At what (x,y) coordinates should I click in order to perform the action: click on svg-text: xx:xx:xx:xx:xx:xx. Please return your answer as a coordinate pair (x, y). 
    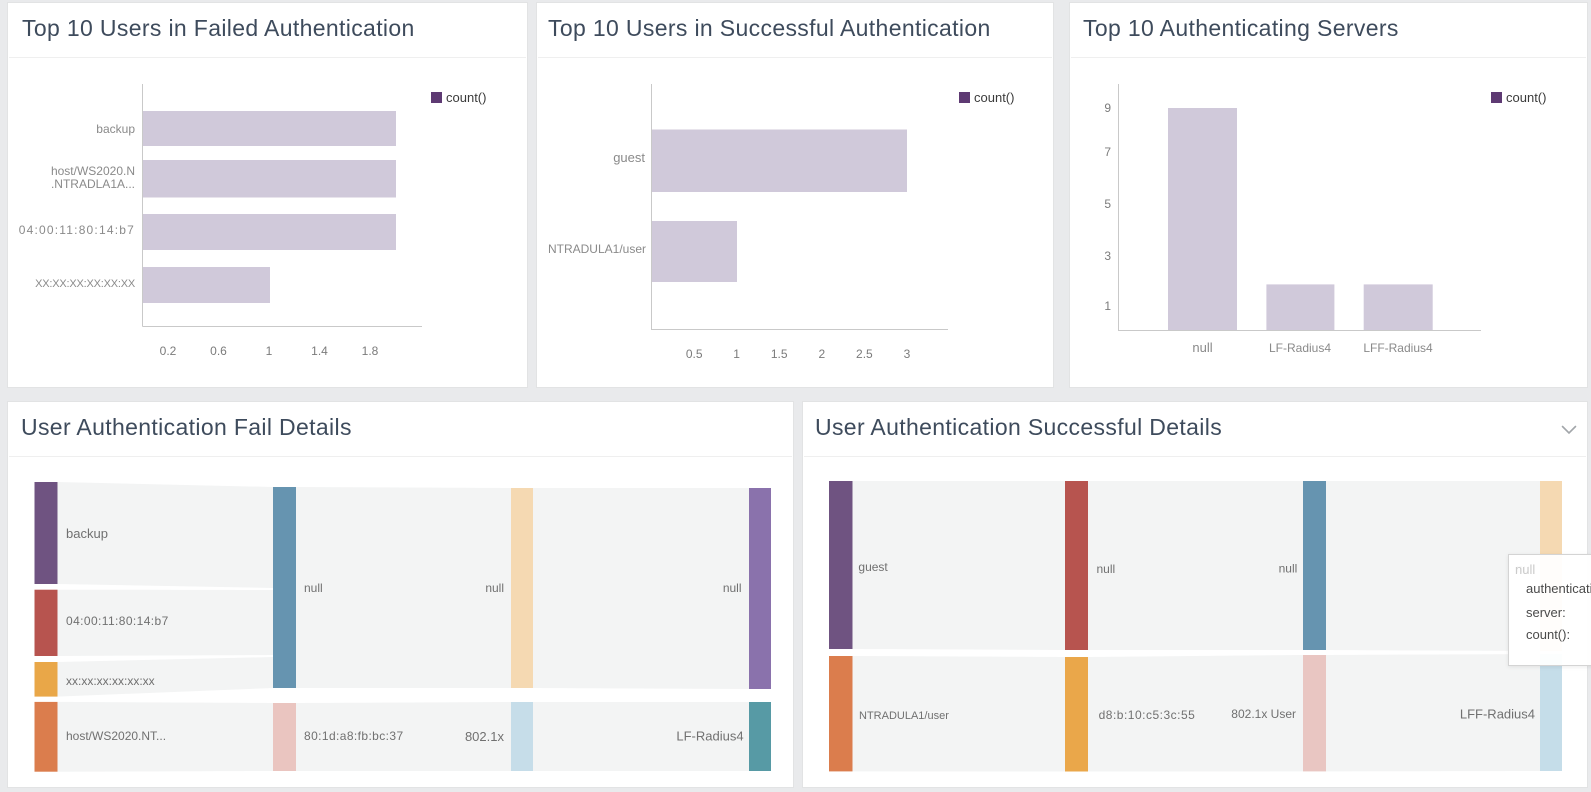
    Looking at the image, I should click on (110, 681).